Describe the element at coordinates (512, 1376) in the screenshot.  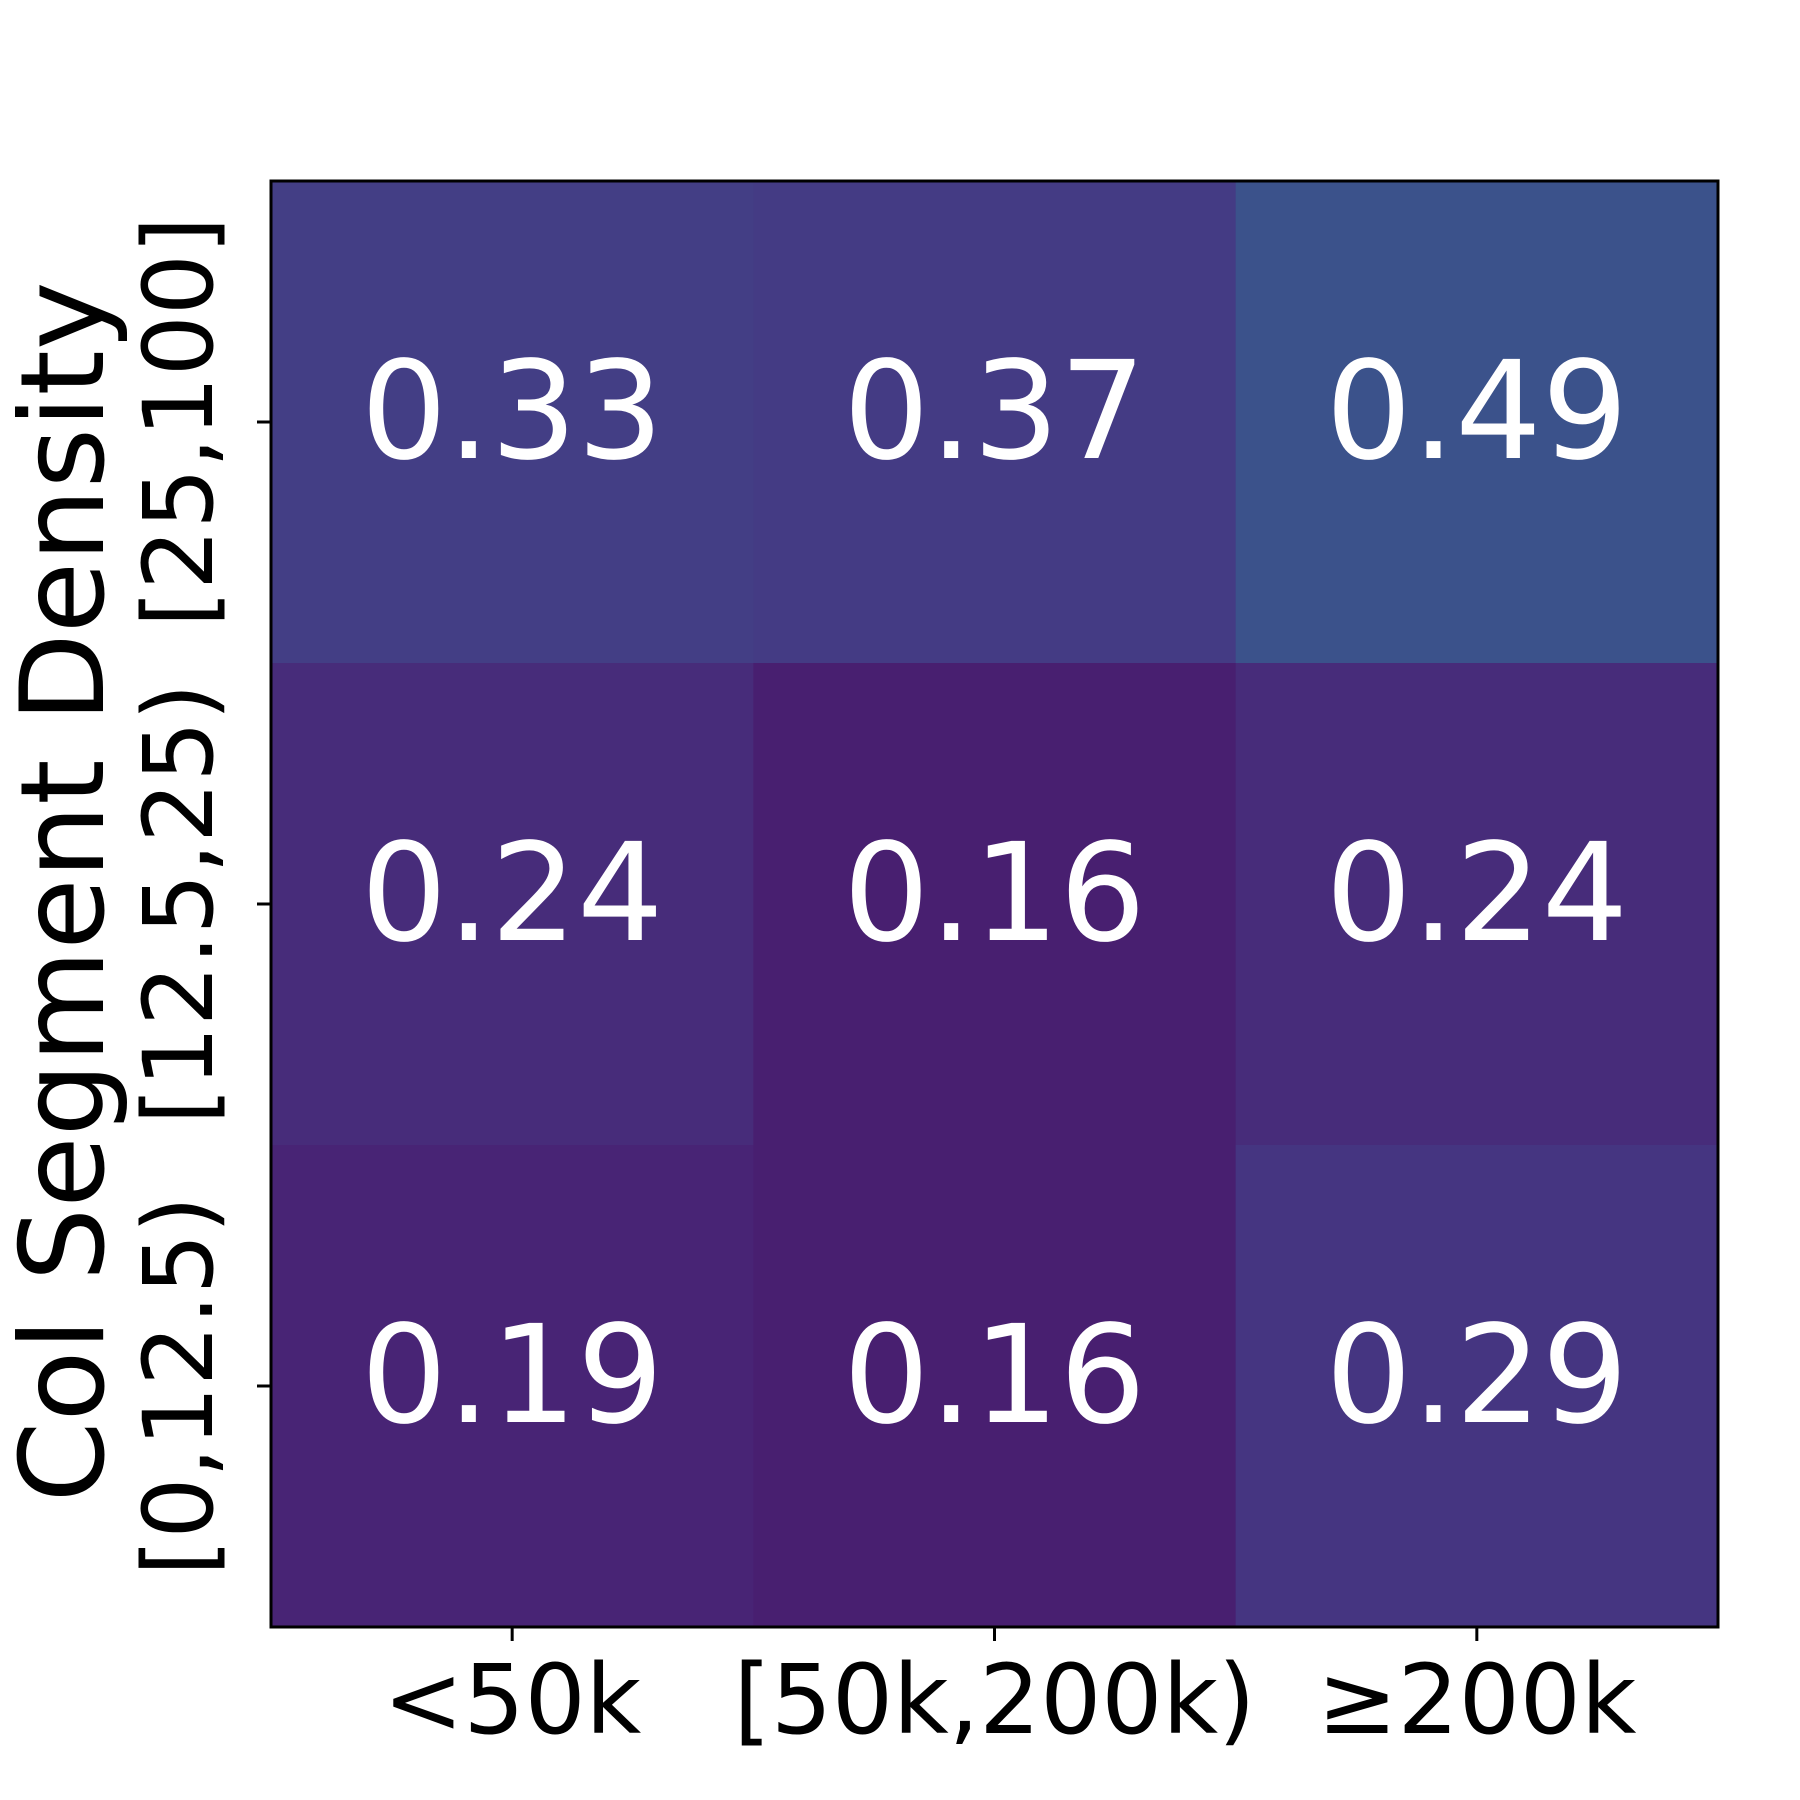
I see `cell-value-label: 0.19` at that location.